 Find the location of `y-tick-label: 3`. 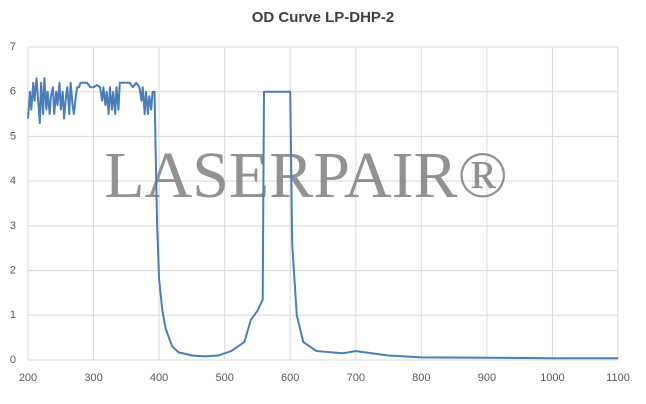

y-tick-label: 3 is located at coordinates (13, 226).